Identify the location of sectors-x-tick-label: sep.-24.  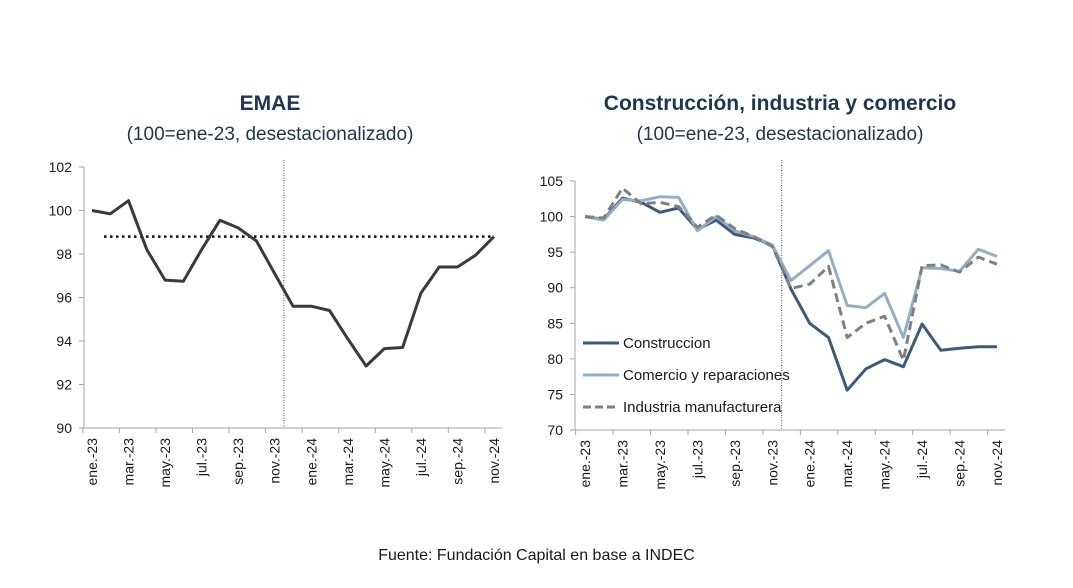
(960, 463).